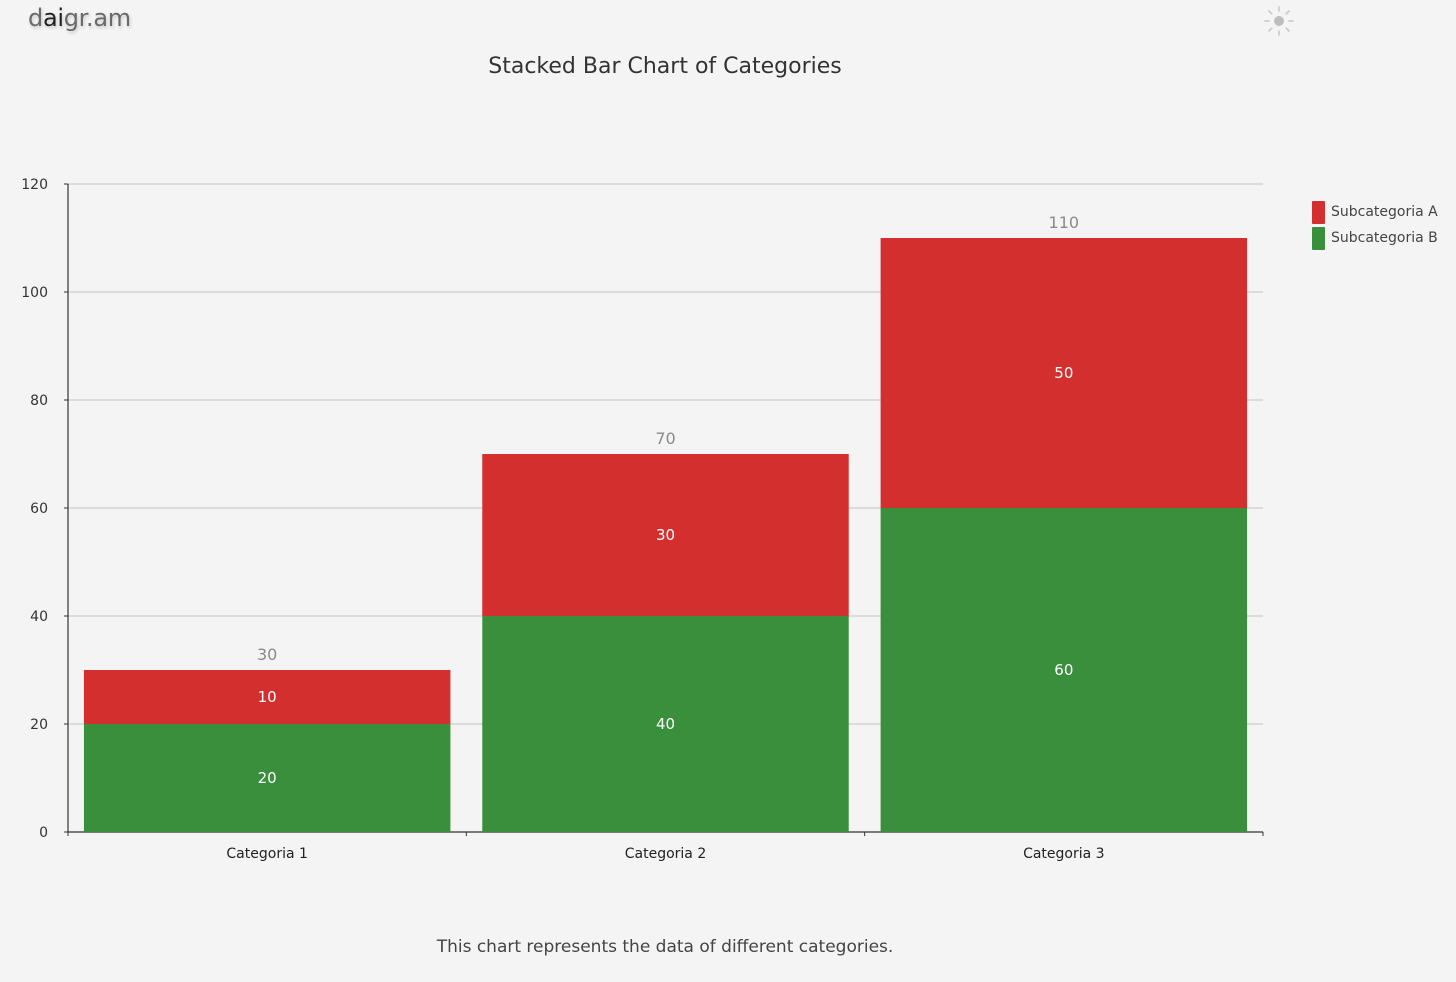 The image size is (1456, 982). I want to click on brand-logo: daigr.am, so click(79, 18).